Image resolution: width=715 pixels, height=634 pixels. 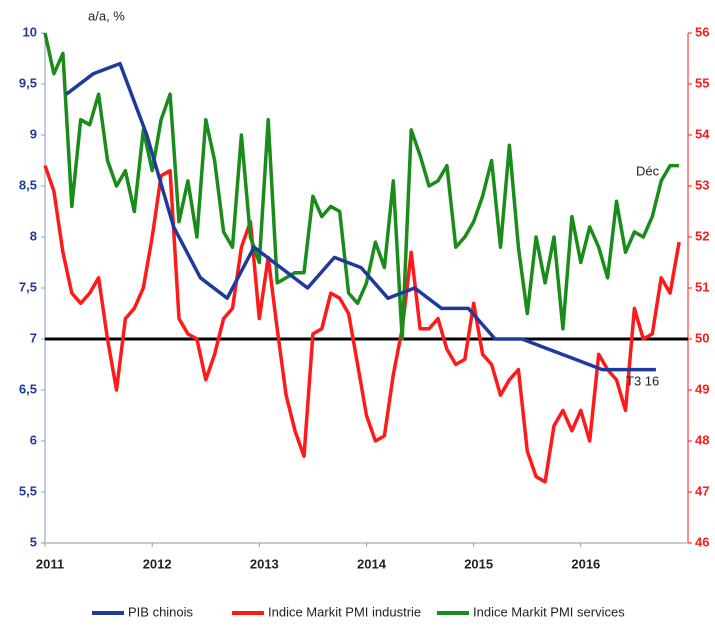 I want to click on y2-tick-label: 52, so click(x=702, y=235).